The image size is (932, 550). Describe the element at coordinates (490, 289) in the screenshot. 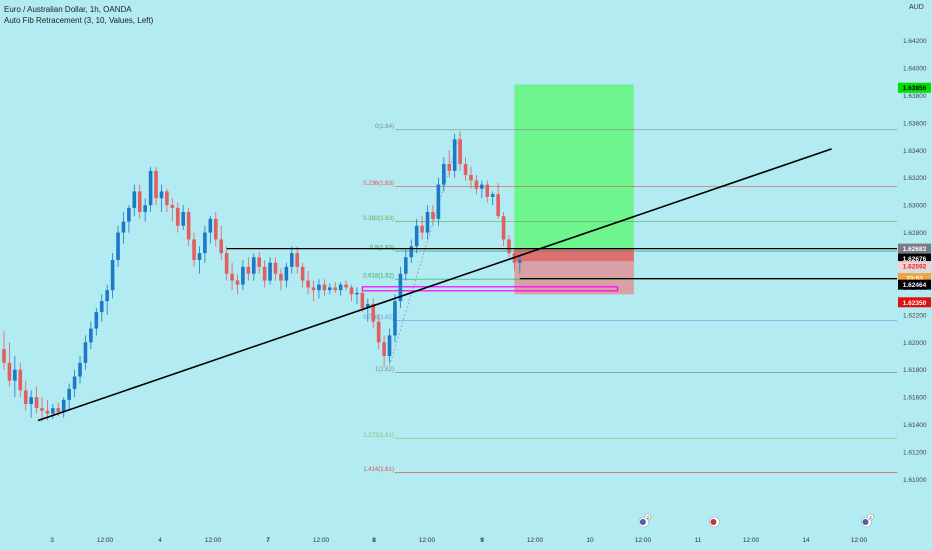

I see `magenta-zone` at that location.